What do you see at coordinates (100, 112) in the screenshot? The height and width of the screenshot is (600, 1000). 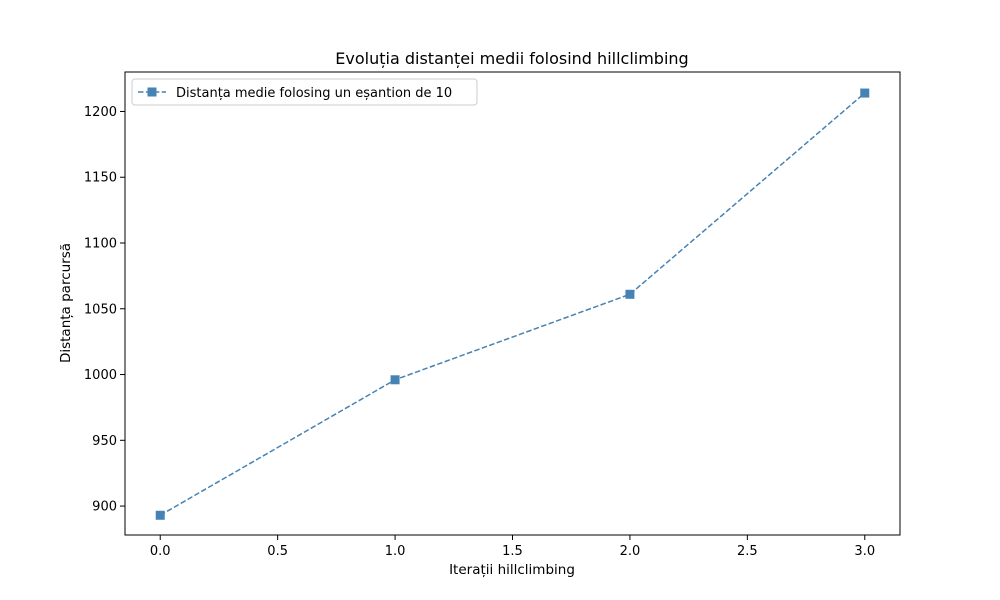 I see `y-tick-label: 1200` at bounding box center [100, 112].